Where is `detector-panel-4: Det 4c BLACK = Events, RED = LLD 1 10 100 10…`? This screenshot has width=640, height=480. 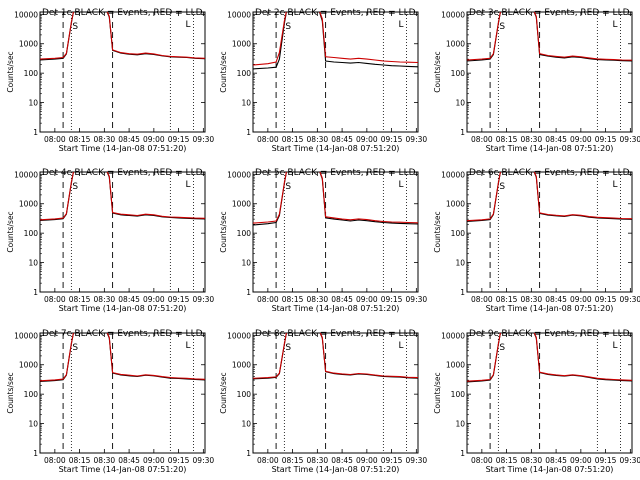
detector-panel-4: Det 4c BLACK = Events, RED = LLD 1 10 100 10… is located at coordinates (110, 240).